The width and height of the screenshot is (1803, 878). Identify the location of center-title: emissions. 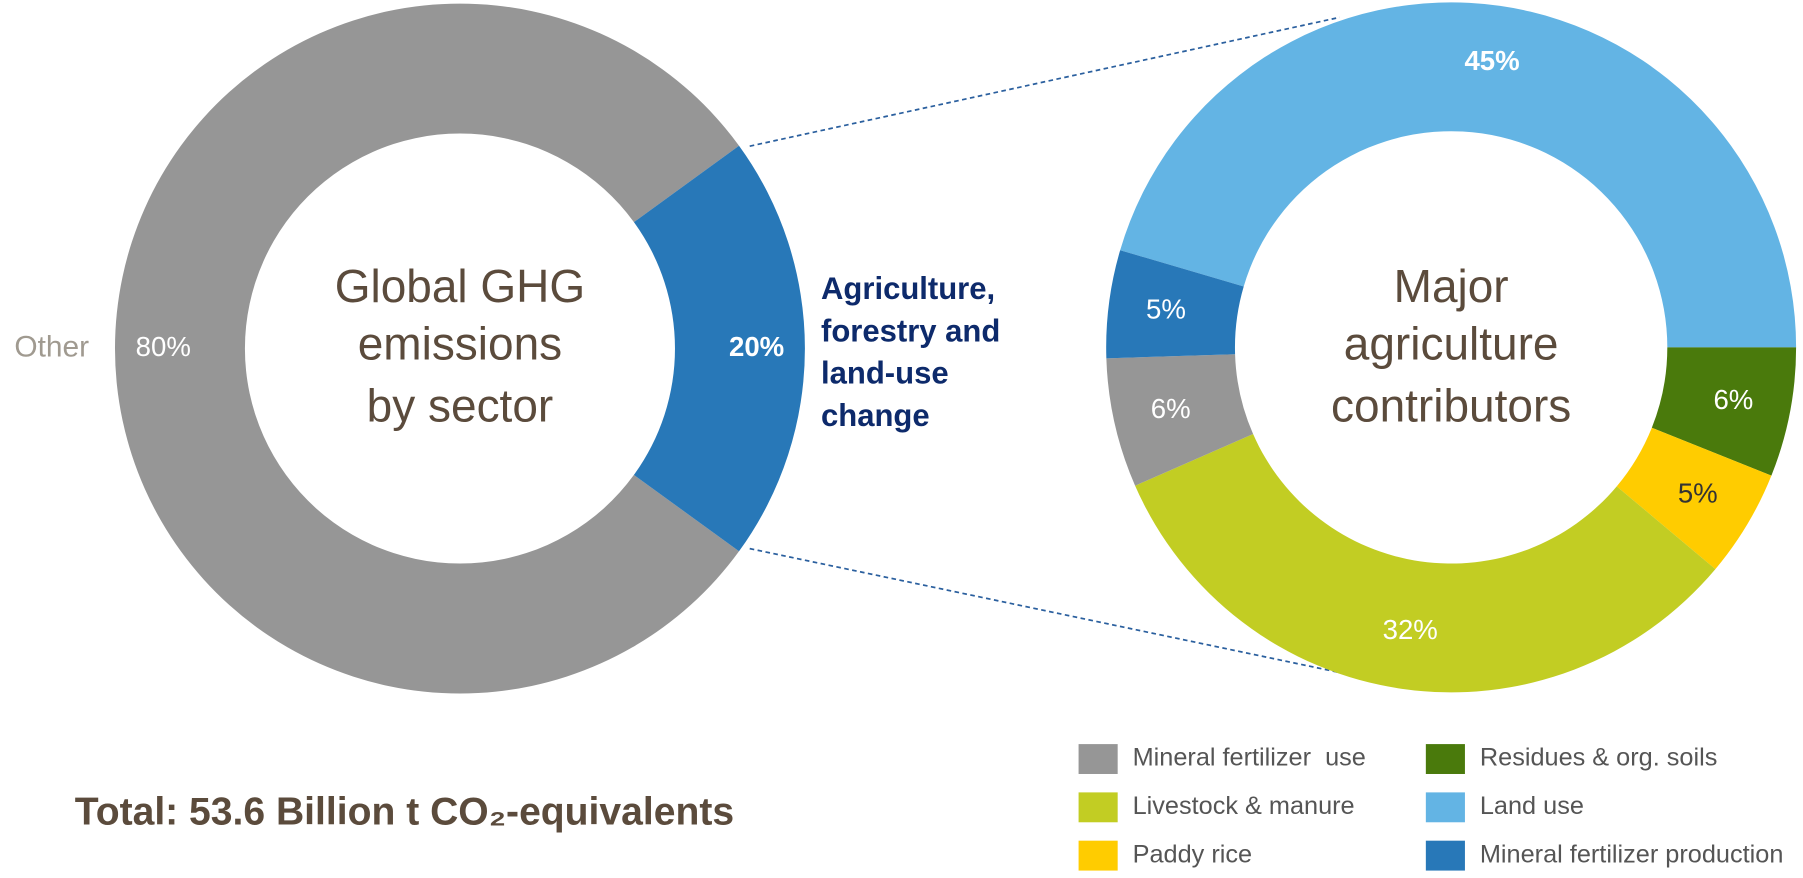
(460, 344).